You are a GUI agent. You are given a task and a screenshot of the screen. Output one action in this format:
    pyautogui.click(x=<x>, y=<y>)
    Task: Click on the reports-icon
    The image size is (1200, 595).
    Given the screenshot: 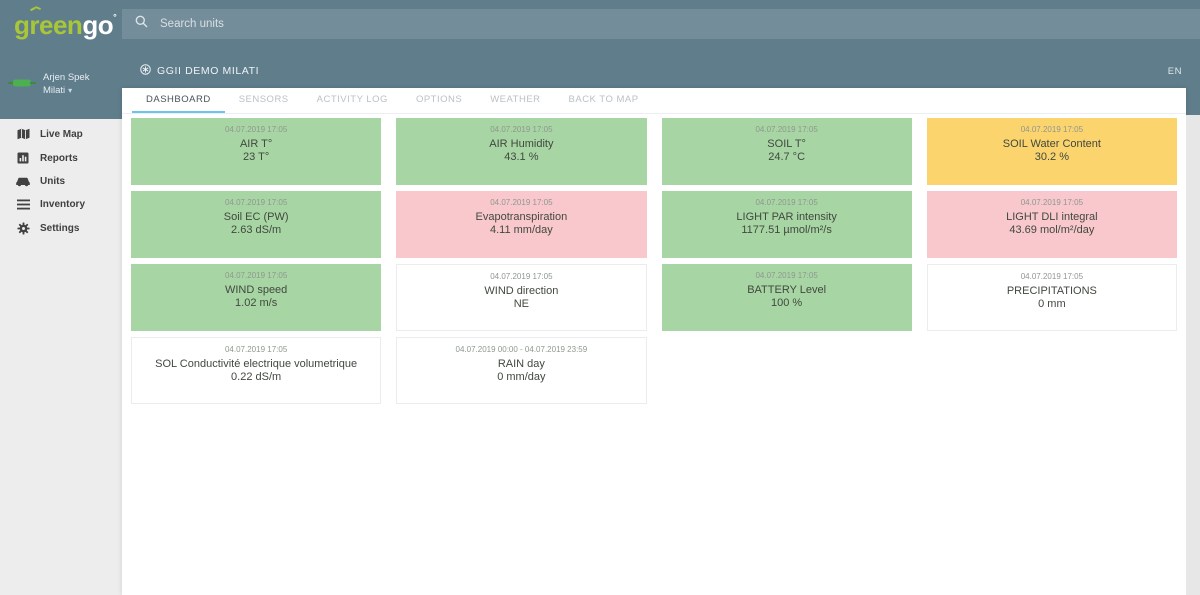 What is the action you would take?
    pyautogui.click(x=23, y=158)
    